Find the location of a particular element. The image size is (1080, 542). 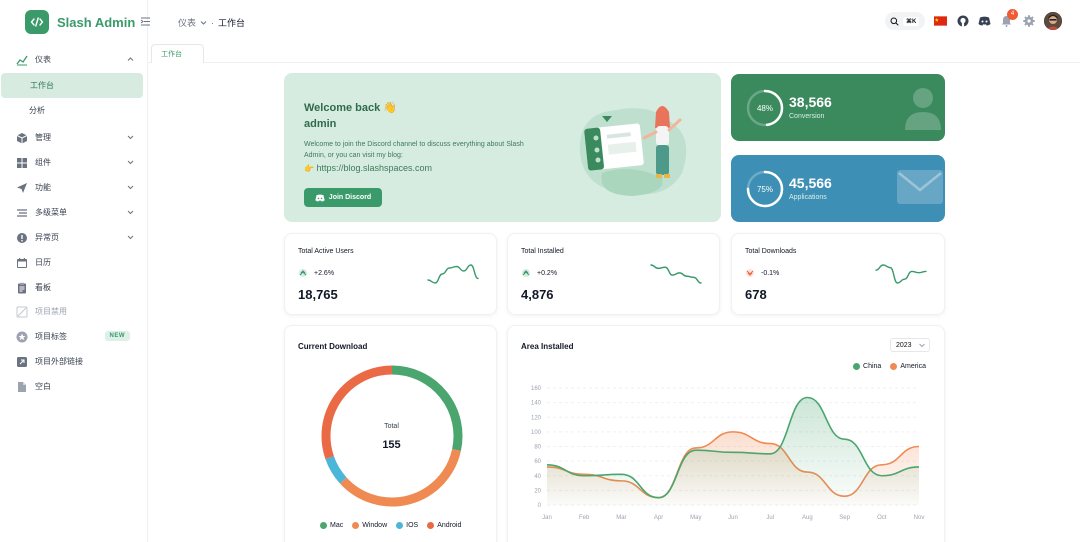

legend-item-window: Window is located at coordinates (369, 525).